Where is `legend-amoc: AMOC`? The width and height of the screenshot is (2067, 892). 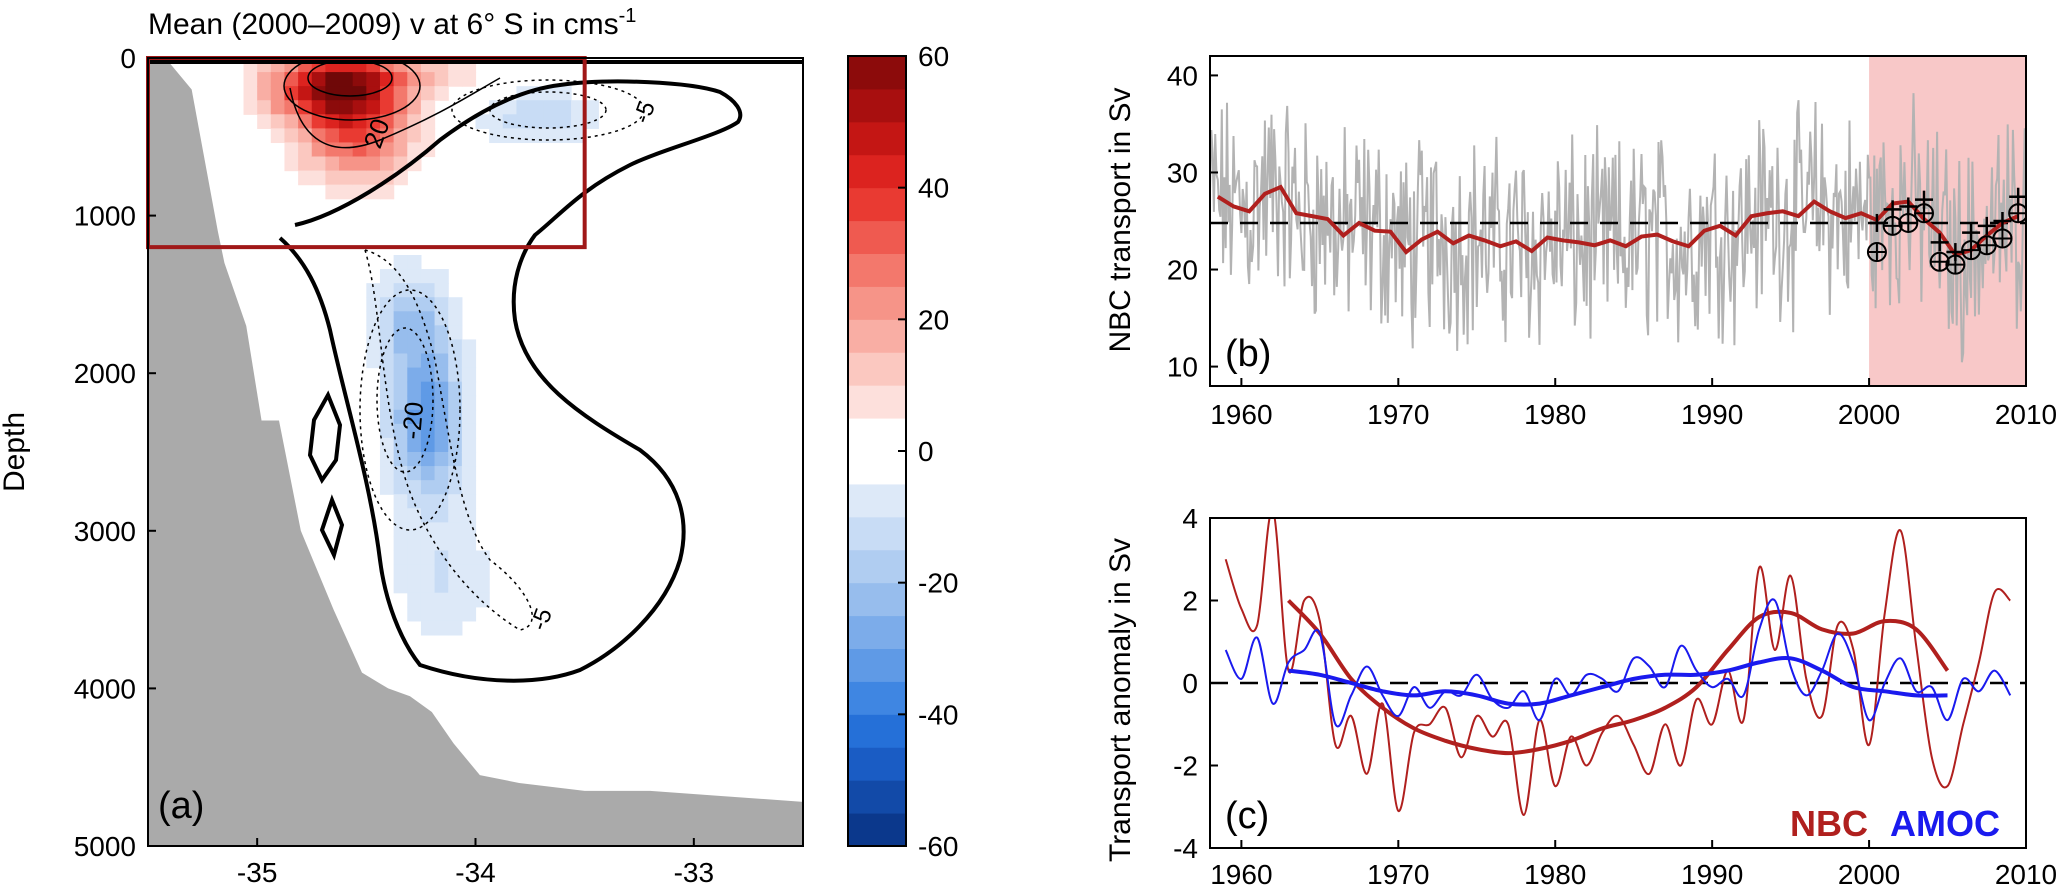
legend-amoc: AMOC is located at coordinates (1945, 823).